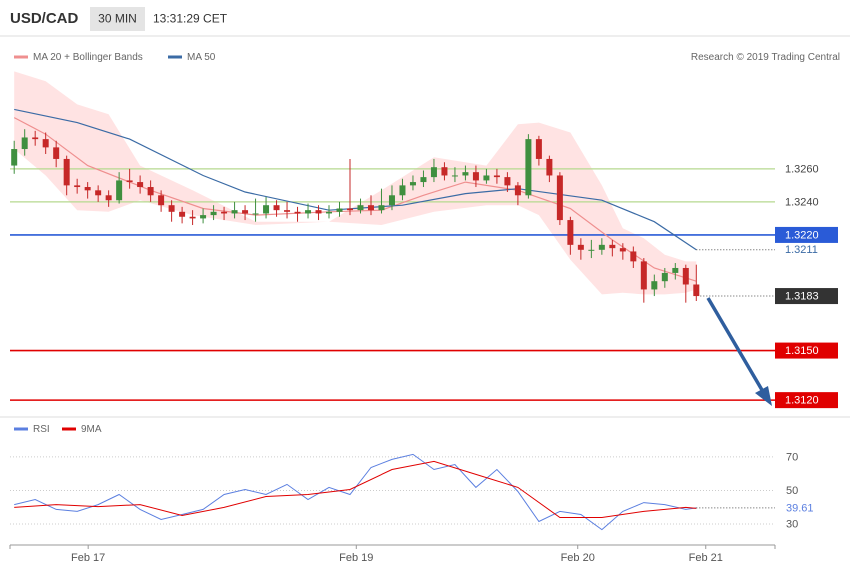 The width and height of the screenshot is (850, 581). I want to click on x-tick-label: Feb 21, so click(706, 558).